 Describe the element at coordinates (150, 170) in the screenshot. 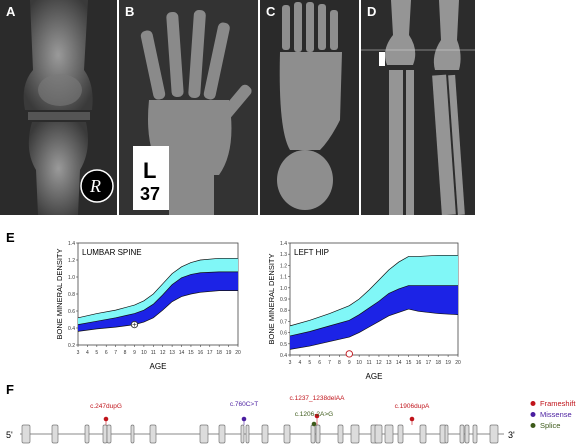

I see `lead-marker-letter: L` at that location.